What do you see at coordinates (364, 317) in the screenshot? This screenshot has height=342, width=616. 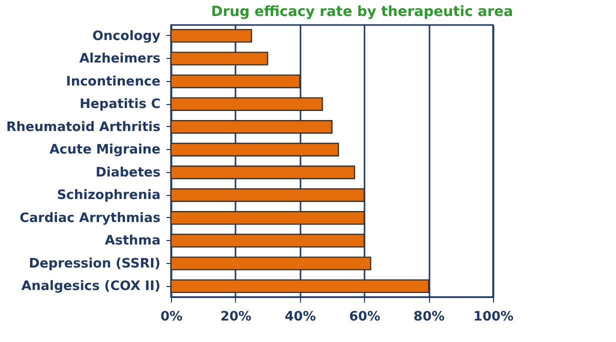 I see `x-tick-label: 60%` at bounding box center [364, 317].